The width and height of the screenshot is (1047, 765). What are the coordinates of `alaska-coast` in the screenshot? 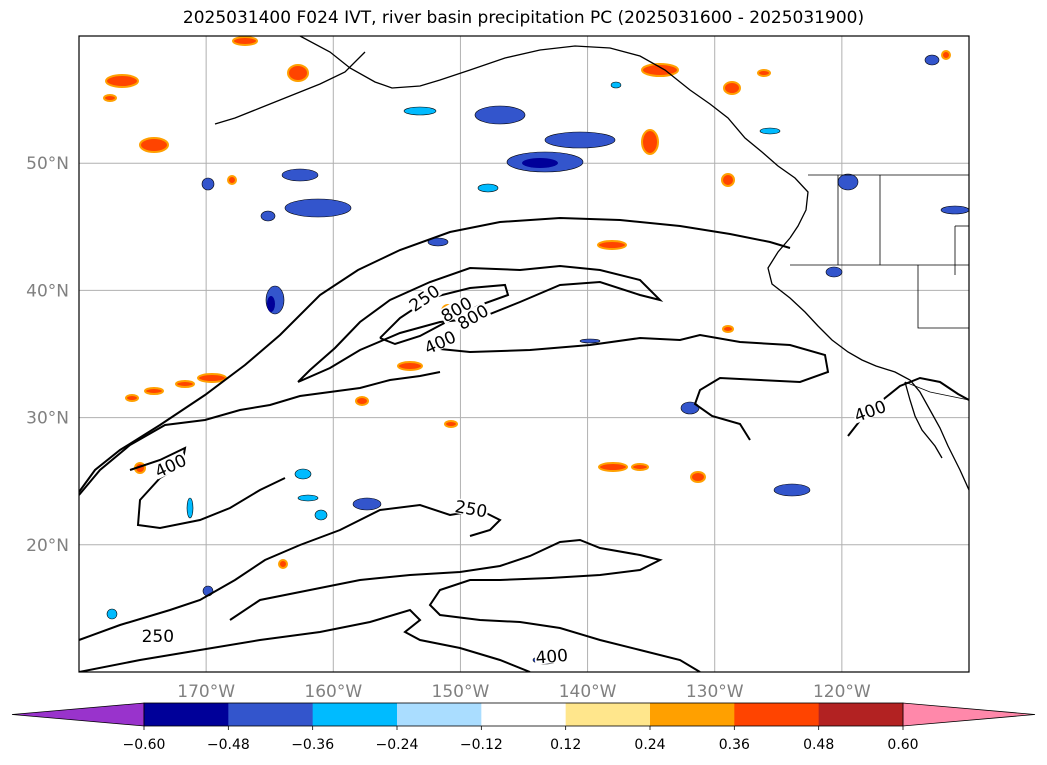 It's located at (554, 137).